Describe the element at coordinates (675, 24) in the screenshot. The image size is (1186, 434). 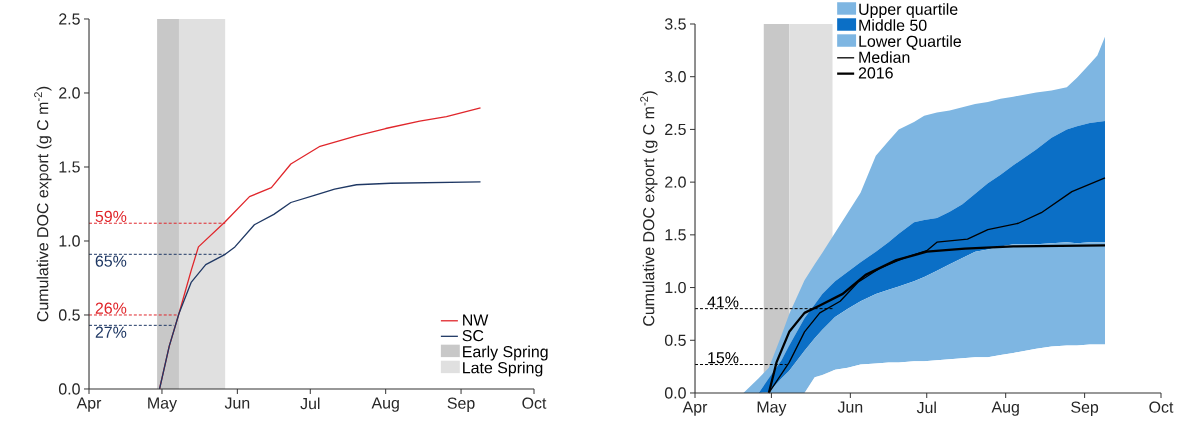
I see `y-tick-label: 3.5` at that location.